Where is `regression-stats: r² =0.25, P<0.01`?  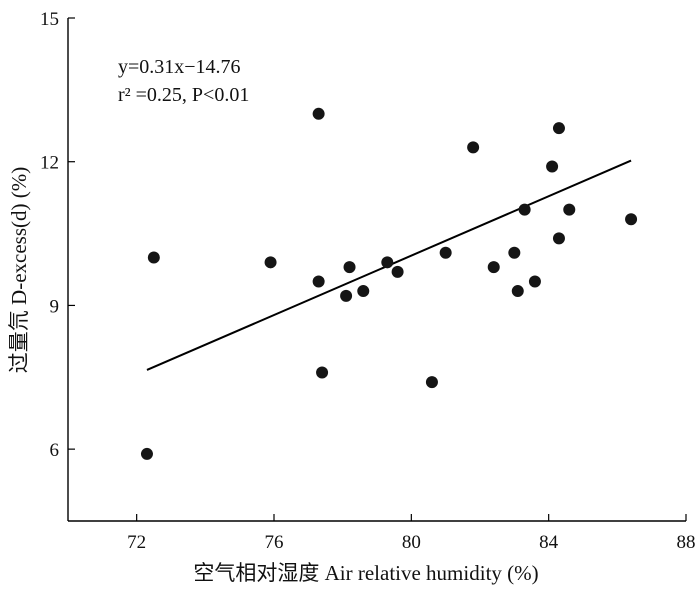 regression-stats: r² =0.25, P<0.01 is located at coordinates (183, 95).